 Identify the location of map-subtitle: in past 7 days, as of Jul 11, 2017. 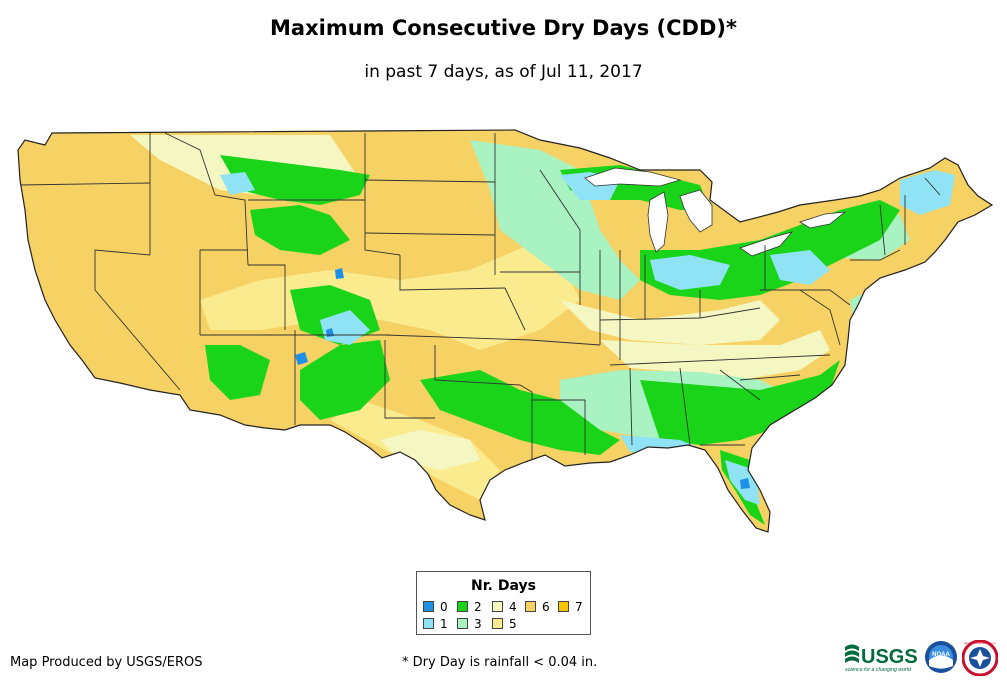
(503, 72).